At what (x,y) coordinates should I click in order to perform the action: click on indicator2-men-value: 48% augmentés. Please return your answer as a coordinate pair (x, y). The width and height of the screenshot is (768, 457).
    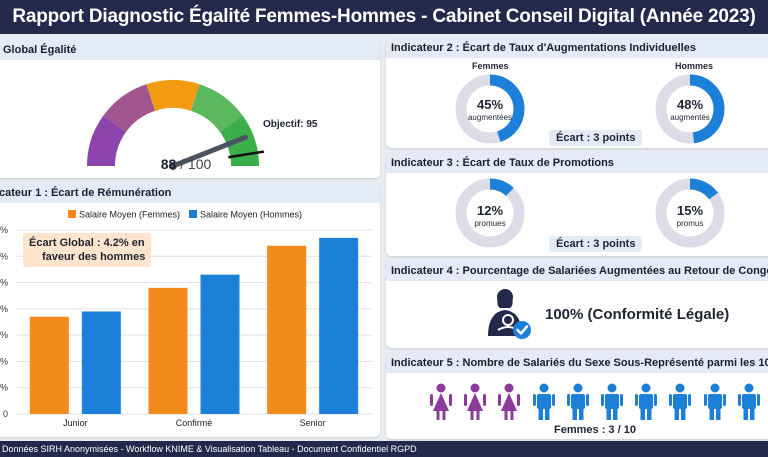
    Looking at the image, I should click on (690, 109).